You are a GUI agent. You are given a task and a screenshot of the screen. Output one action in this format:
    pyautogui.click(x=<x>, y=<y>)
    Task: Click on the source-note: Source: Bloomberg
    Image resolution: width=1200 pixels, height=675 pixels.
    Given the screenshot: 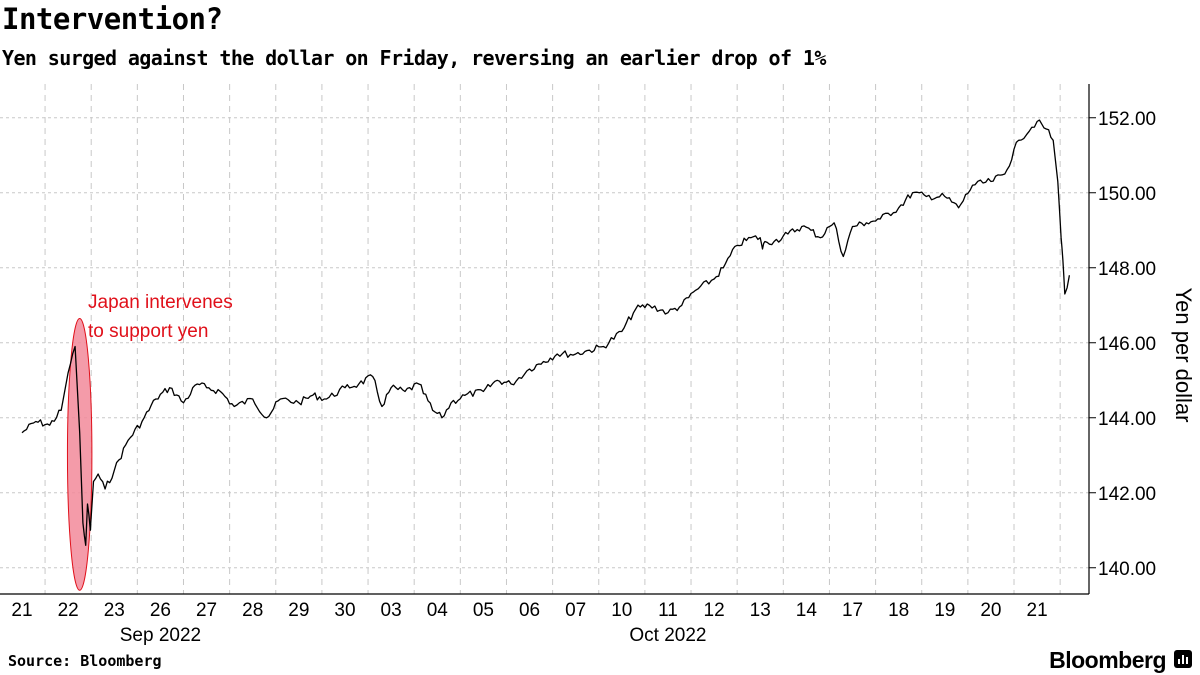 What is the action you would take?
    pyautogui.click(x=85, y=661)
    